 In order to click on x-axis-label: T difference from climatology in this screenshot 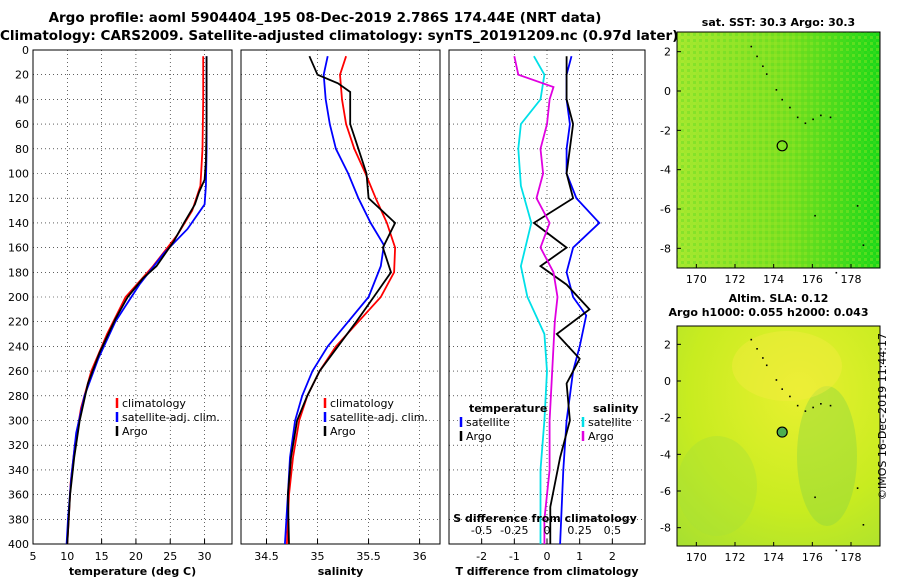, I will do `click(546, 571)`.